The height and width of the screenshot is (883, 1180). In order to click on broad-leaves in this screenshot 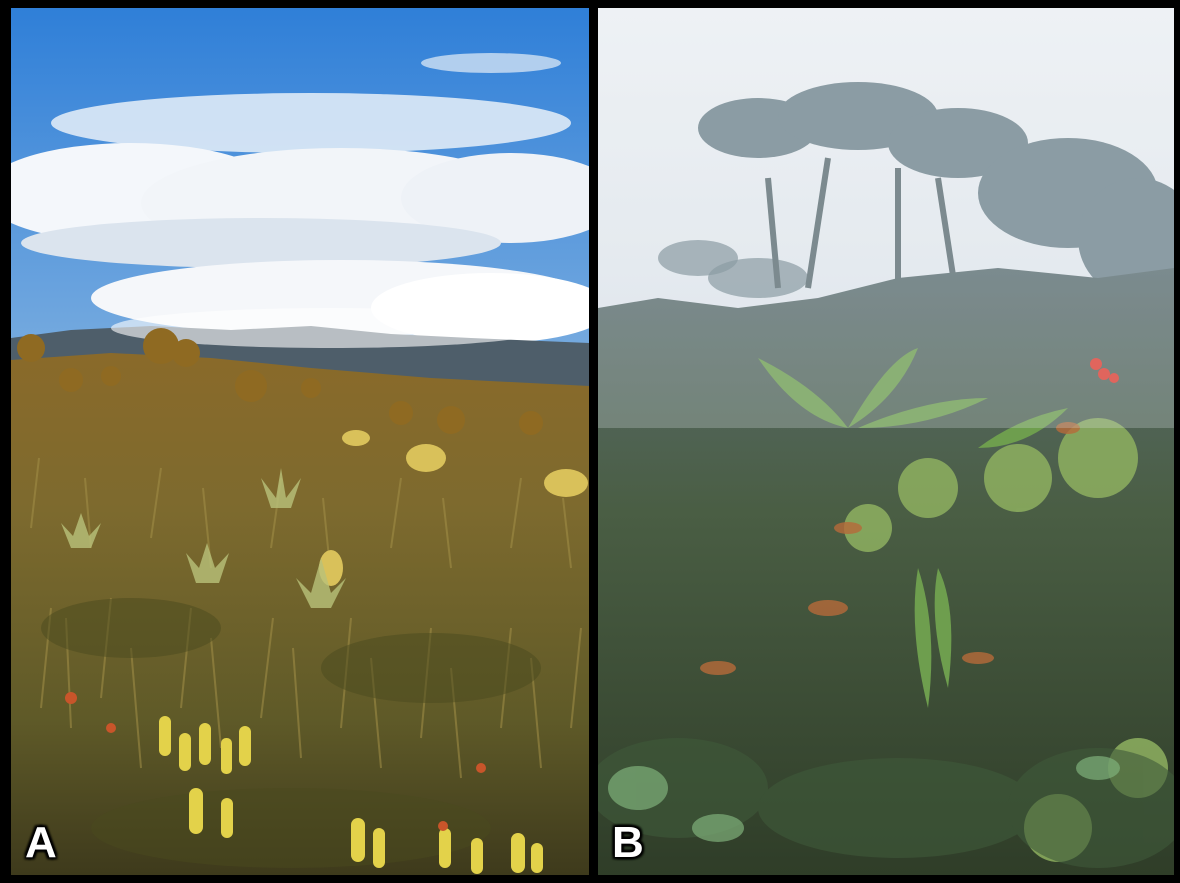, I will do `click(913, 528)`.